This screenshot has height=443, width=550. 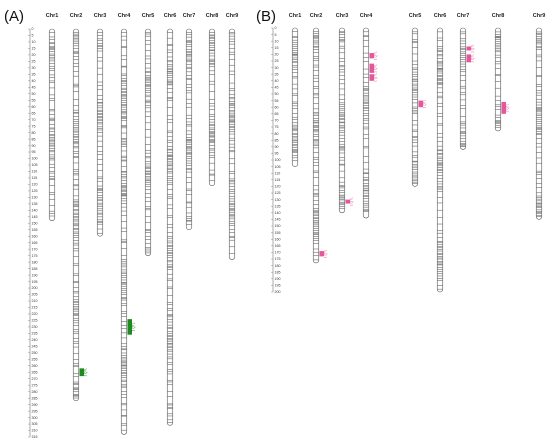 What do you see at coordinates (278, 160) in the screenshot?
I see `ruler-tick-label: 100` at bounding box center [278, 160].